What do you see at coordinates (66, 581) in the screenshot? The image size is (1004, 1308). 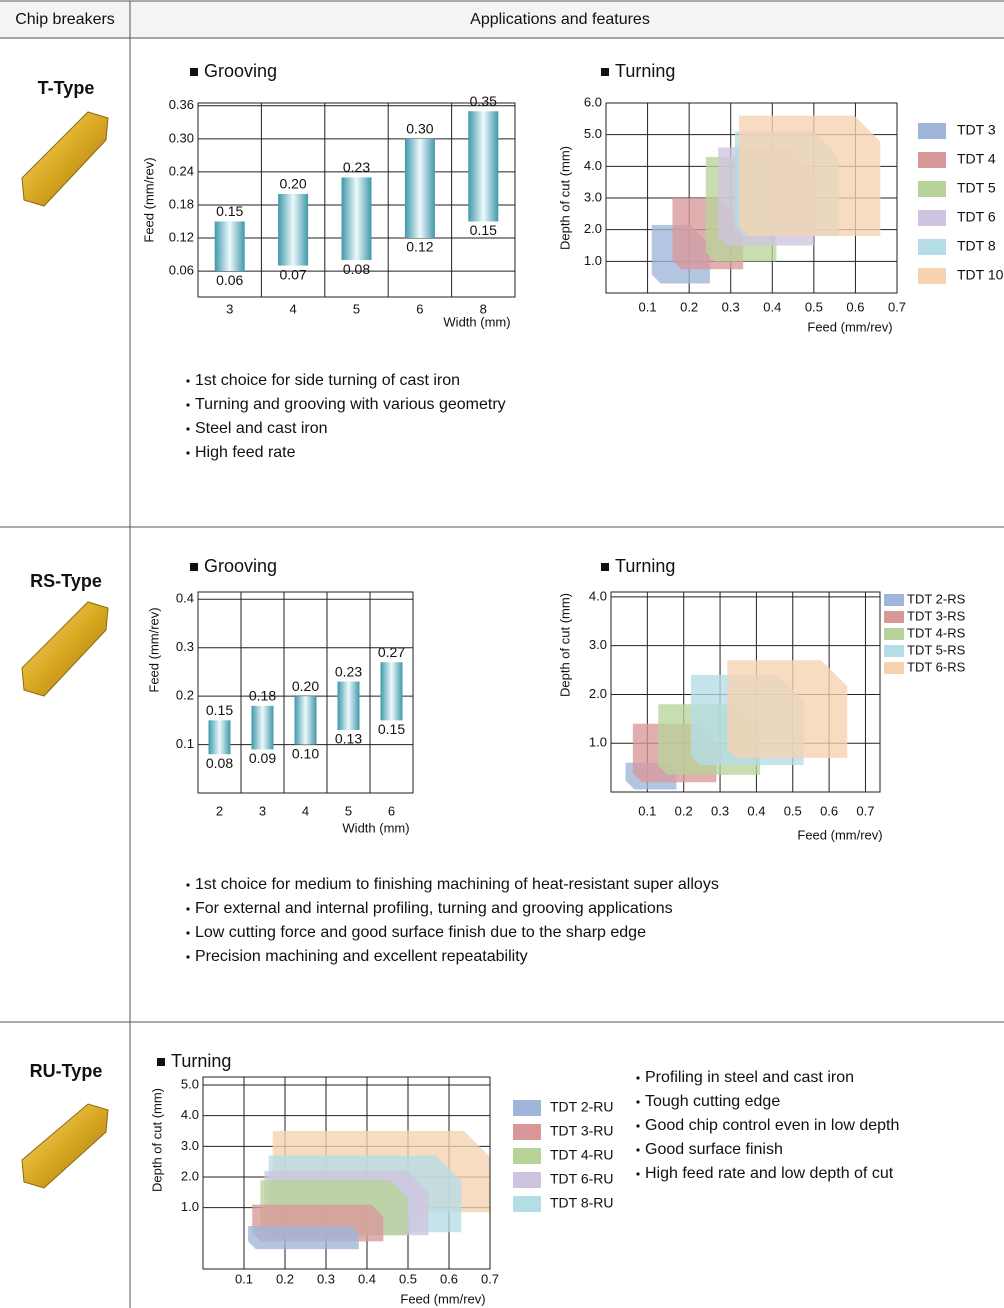 I see `row-title: RS-Type` at bounding box center [66, 581].